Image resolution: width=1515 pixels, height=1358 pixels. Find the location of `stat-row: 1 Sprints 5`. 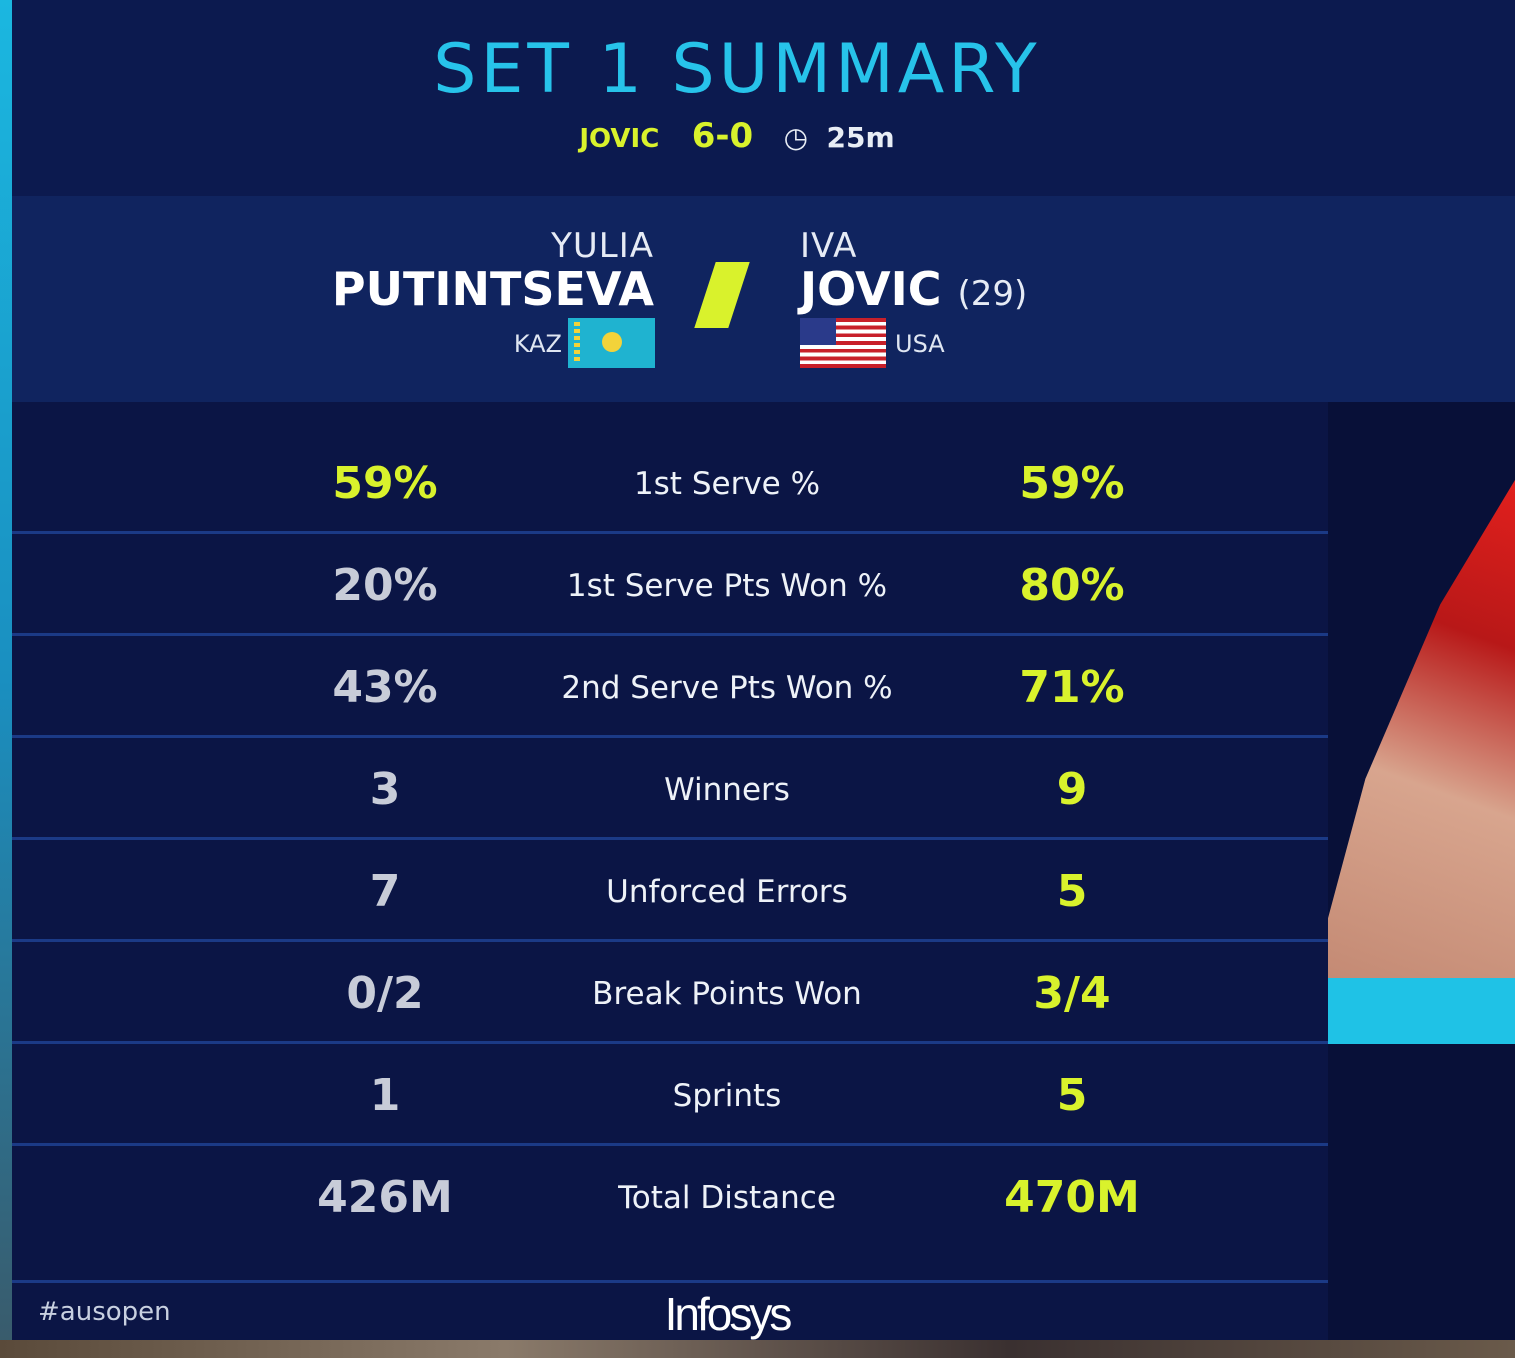

stat-row: 1 Sprints 5 is located at coordinates (670, 1095).